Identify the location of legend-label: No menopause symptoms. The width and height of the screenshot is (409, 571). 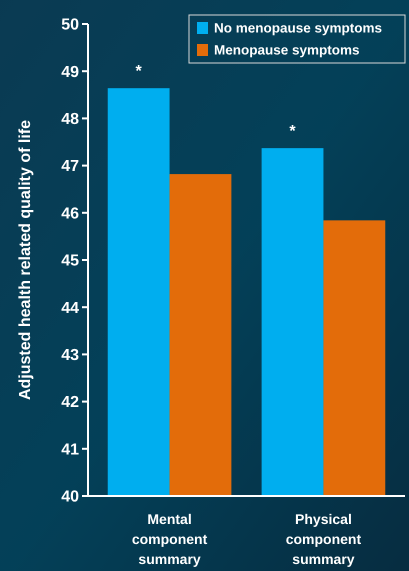
(298, 28).